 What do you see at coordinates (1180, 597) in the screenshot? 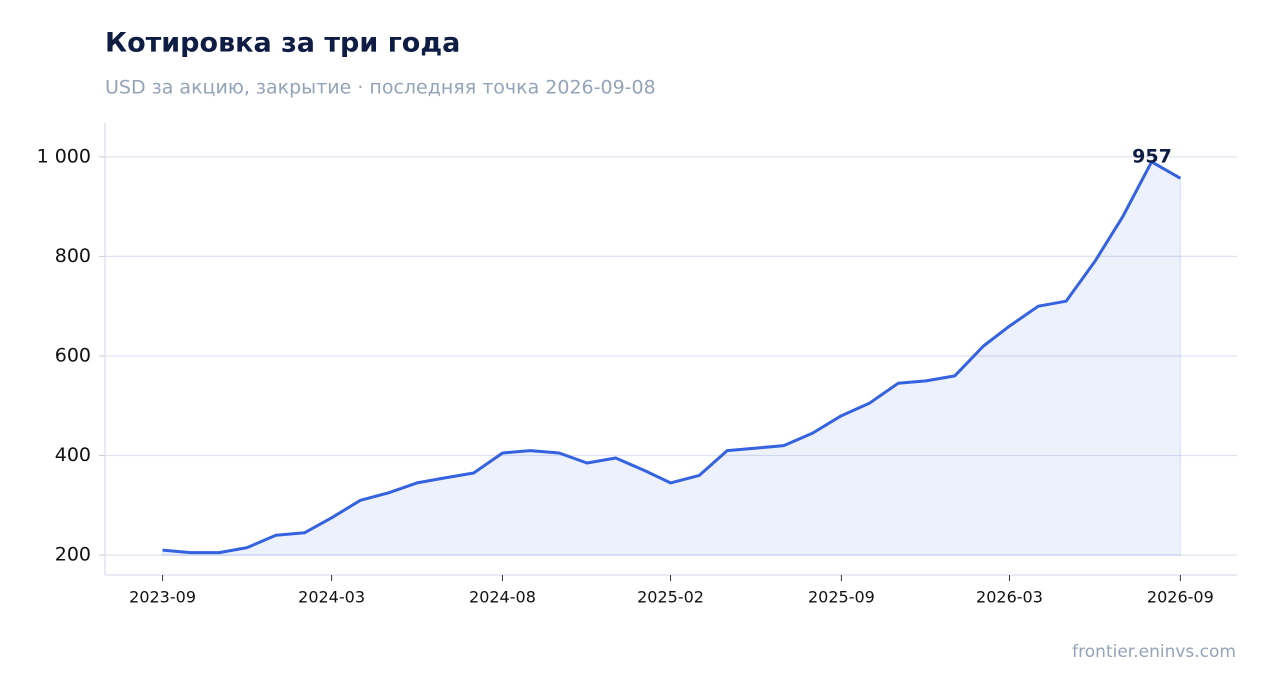
I see `x-tick-label: 2026-09` at bounding box center [1180, 597].